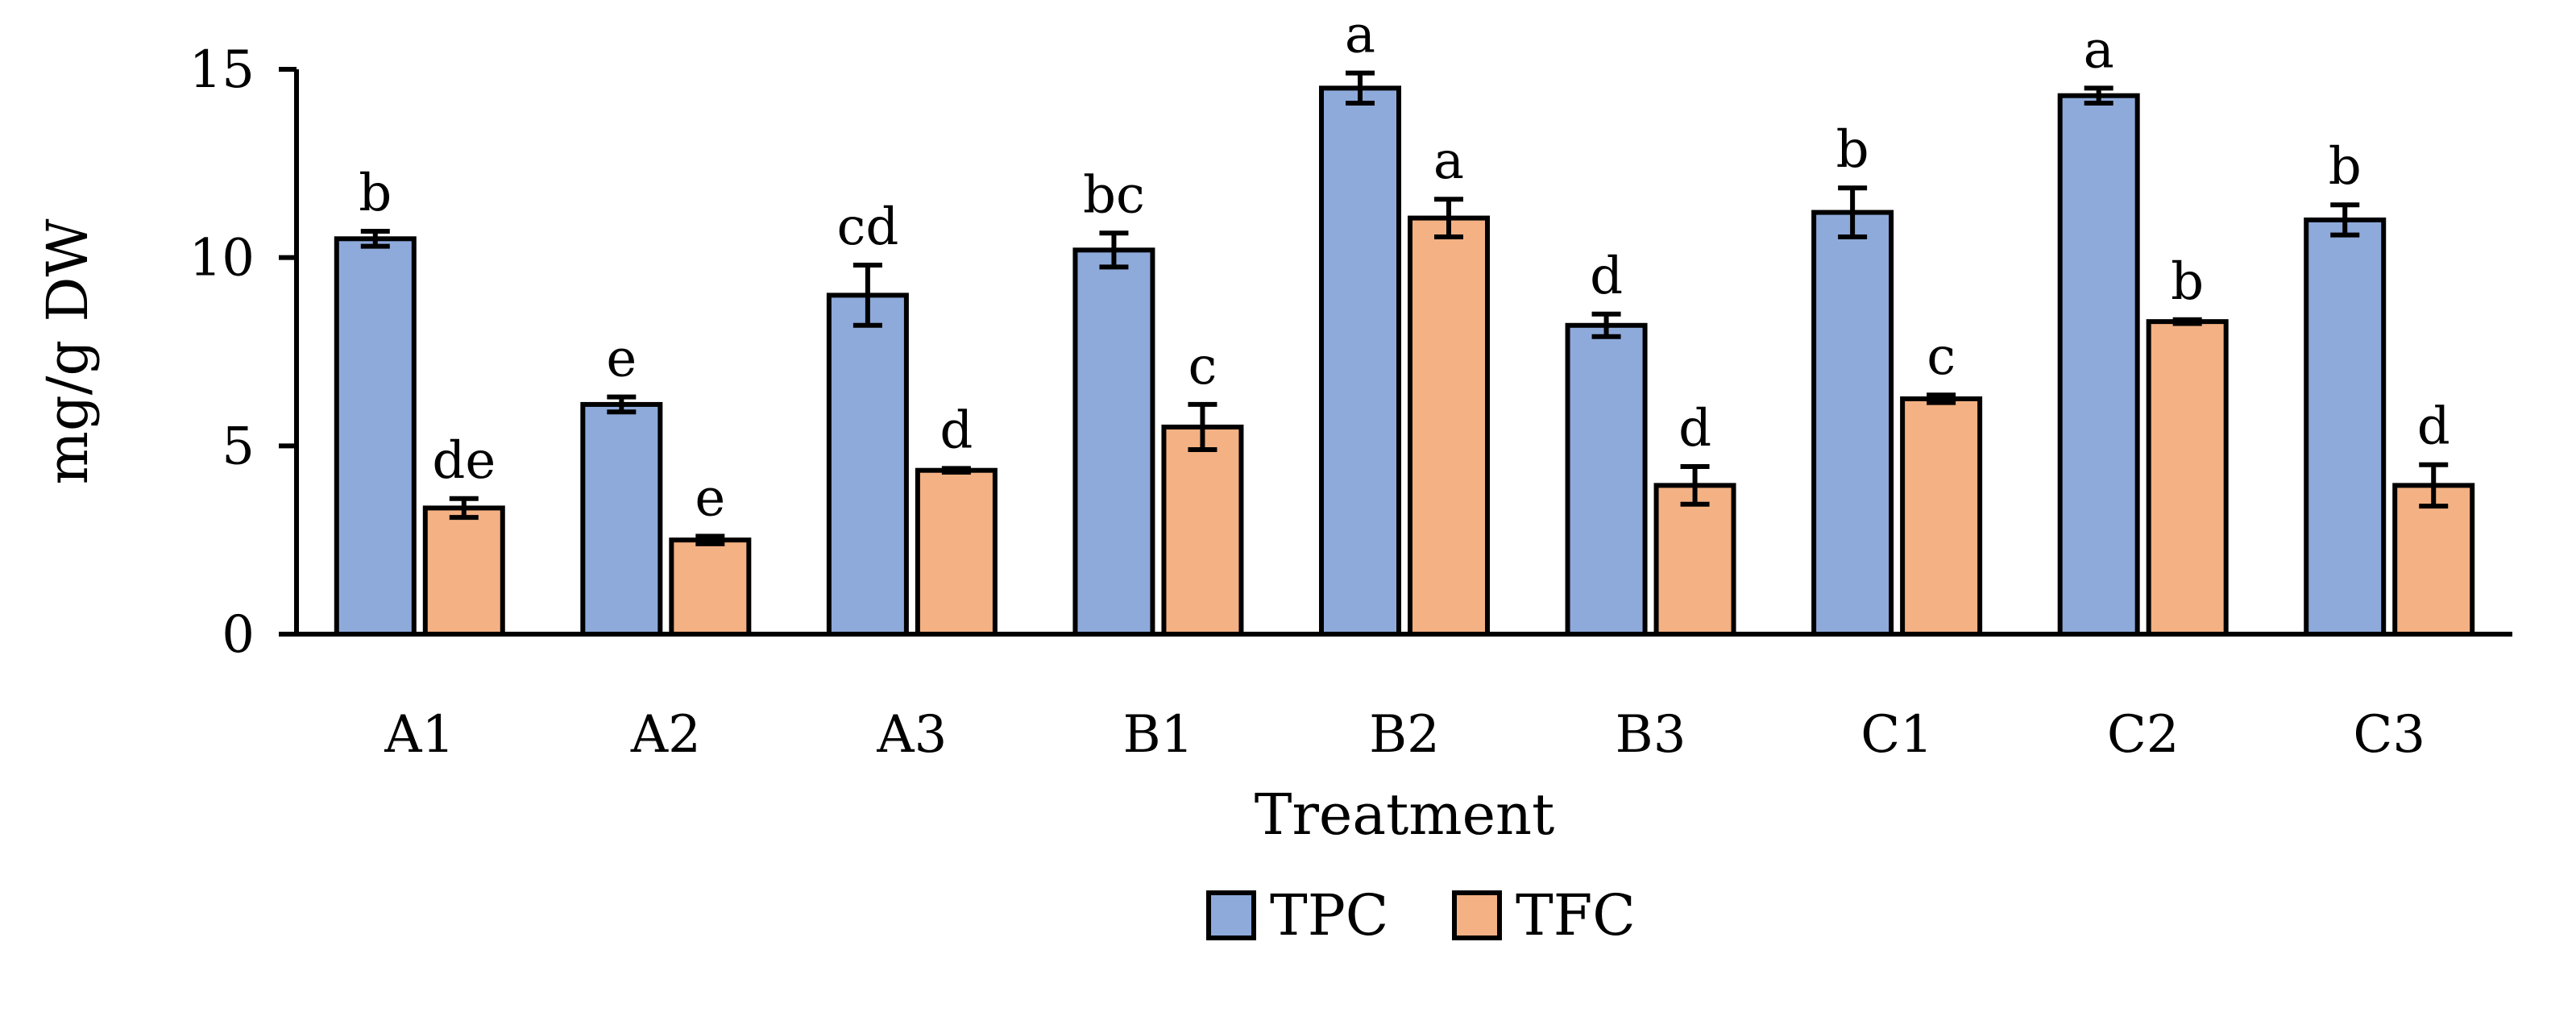 The width and height of the screenshot is (2576, 1033). Describe the element at coordinates (1695, 485) in the screenshot. I see `error-bar-tfc-b3` at that location.